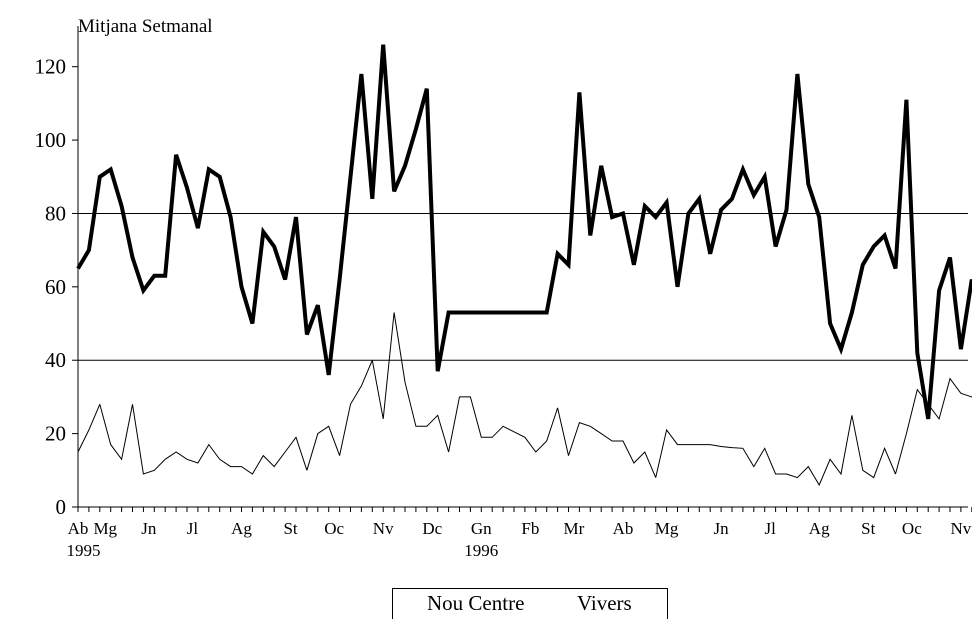 This screenshot has width=972, height=619. What do you see at coordinates (55, 360) in the screenshot?
I see `y-tick-label-40: 40` at bounding box center [55, 360].